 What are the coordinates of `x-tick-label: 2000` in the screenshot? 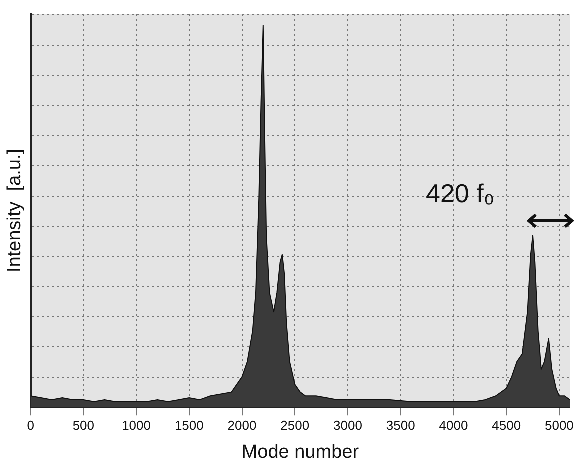 It's located at (242, 425).